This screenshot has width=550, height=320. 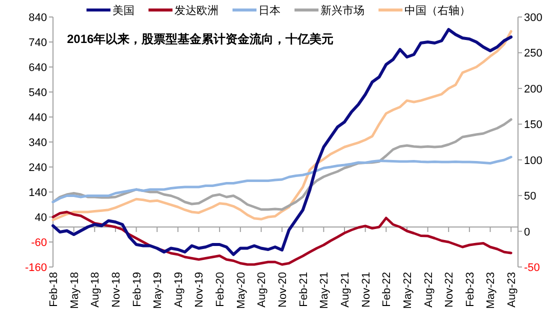 I want to click on x-tick-label: Aug-21, so click(x=345, y=290).